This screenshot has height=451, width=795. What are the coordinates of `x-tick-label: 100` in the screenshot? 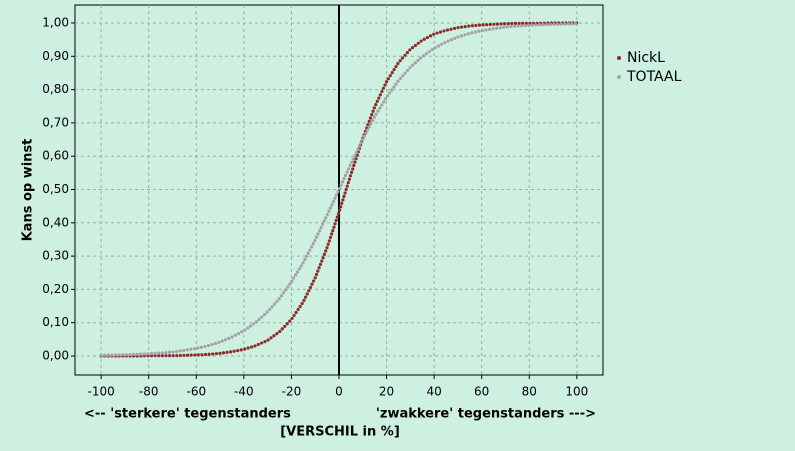 It's located at (576, 392).